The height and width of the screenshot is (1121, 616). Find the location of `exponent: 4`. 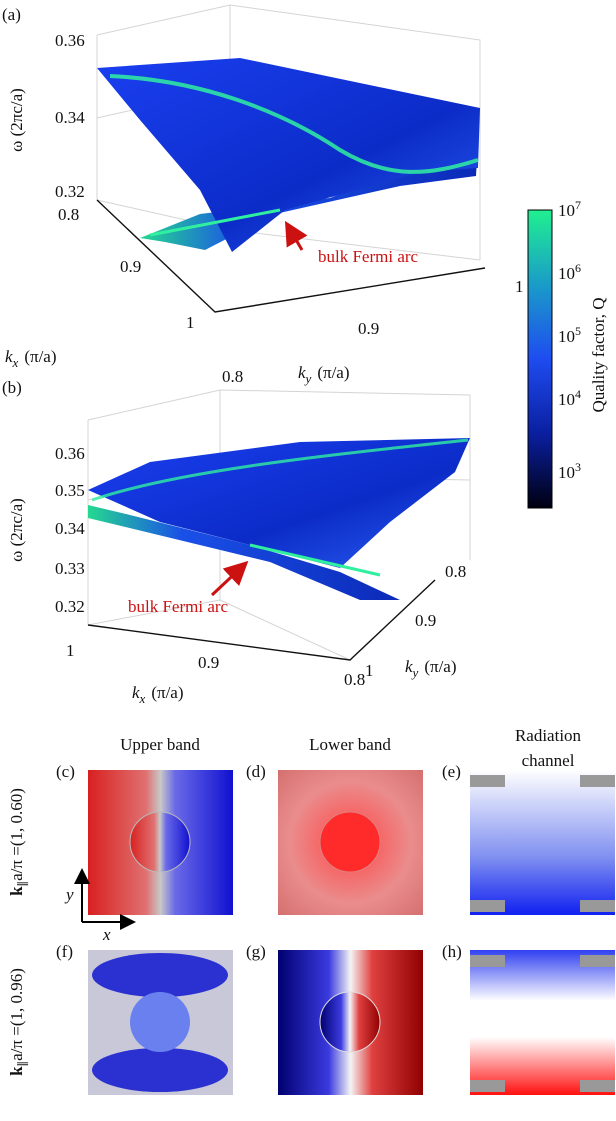

exponent: 4 is located at coordinates (578, 394).